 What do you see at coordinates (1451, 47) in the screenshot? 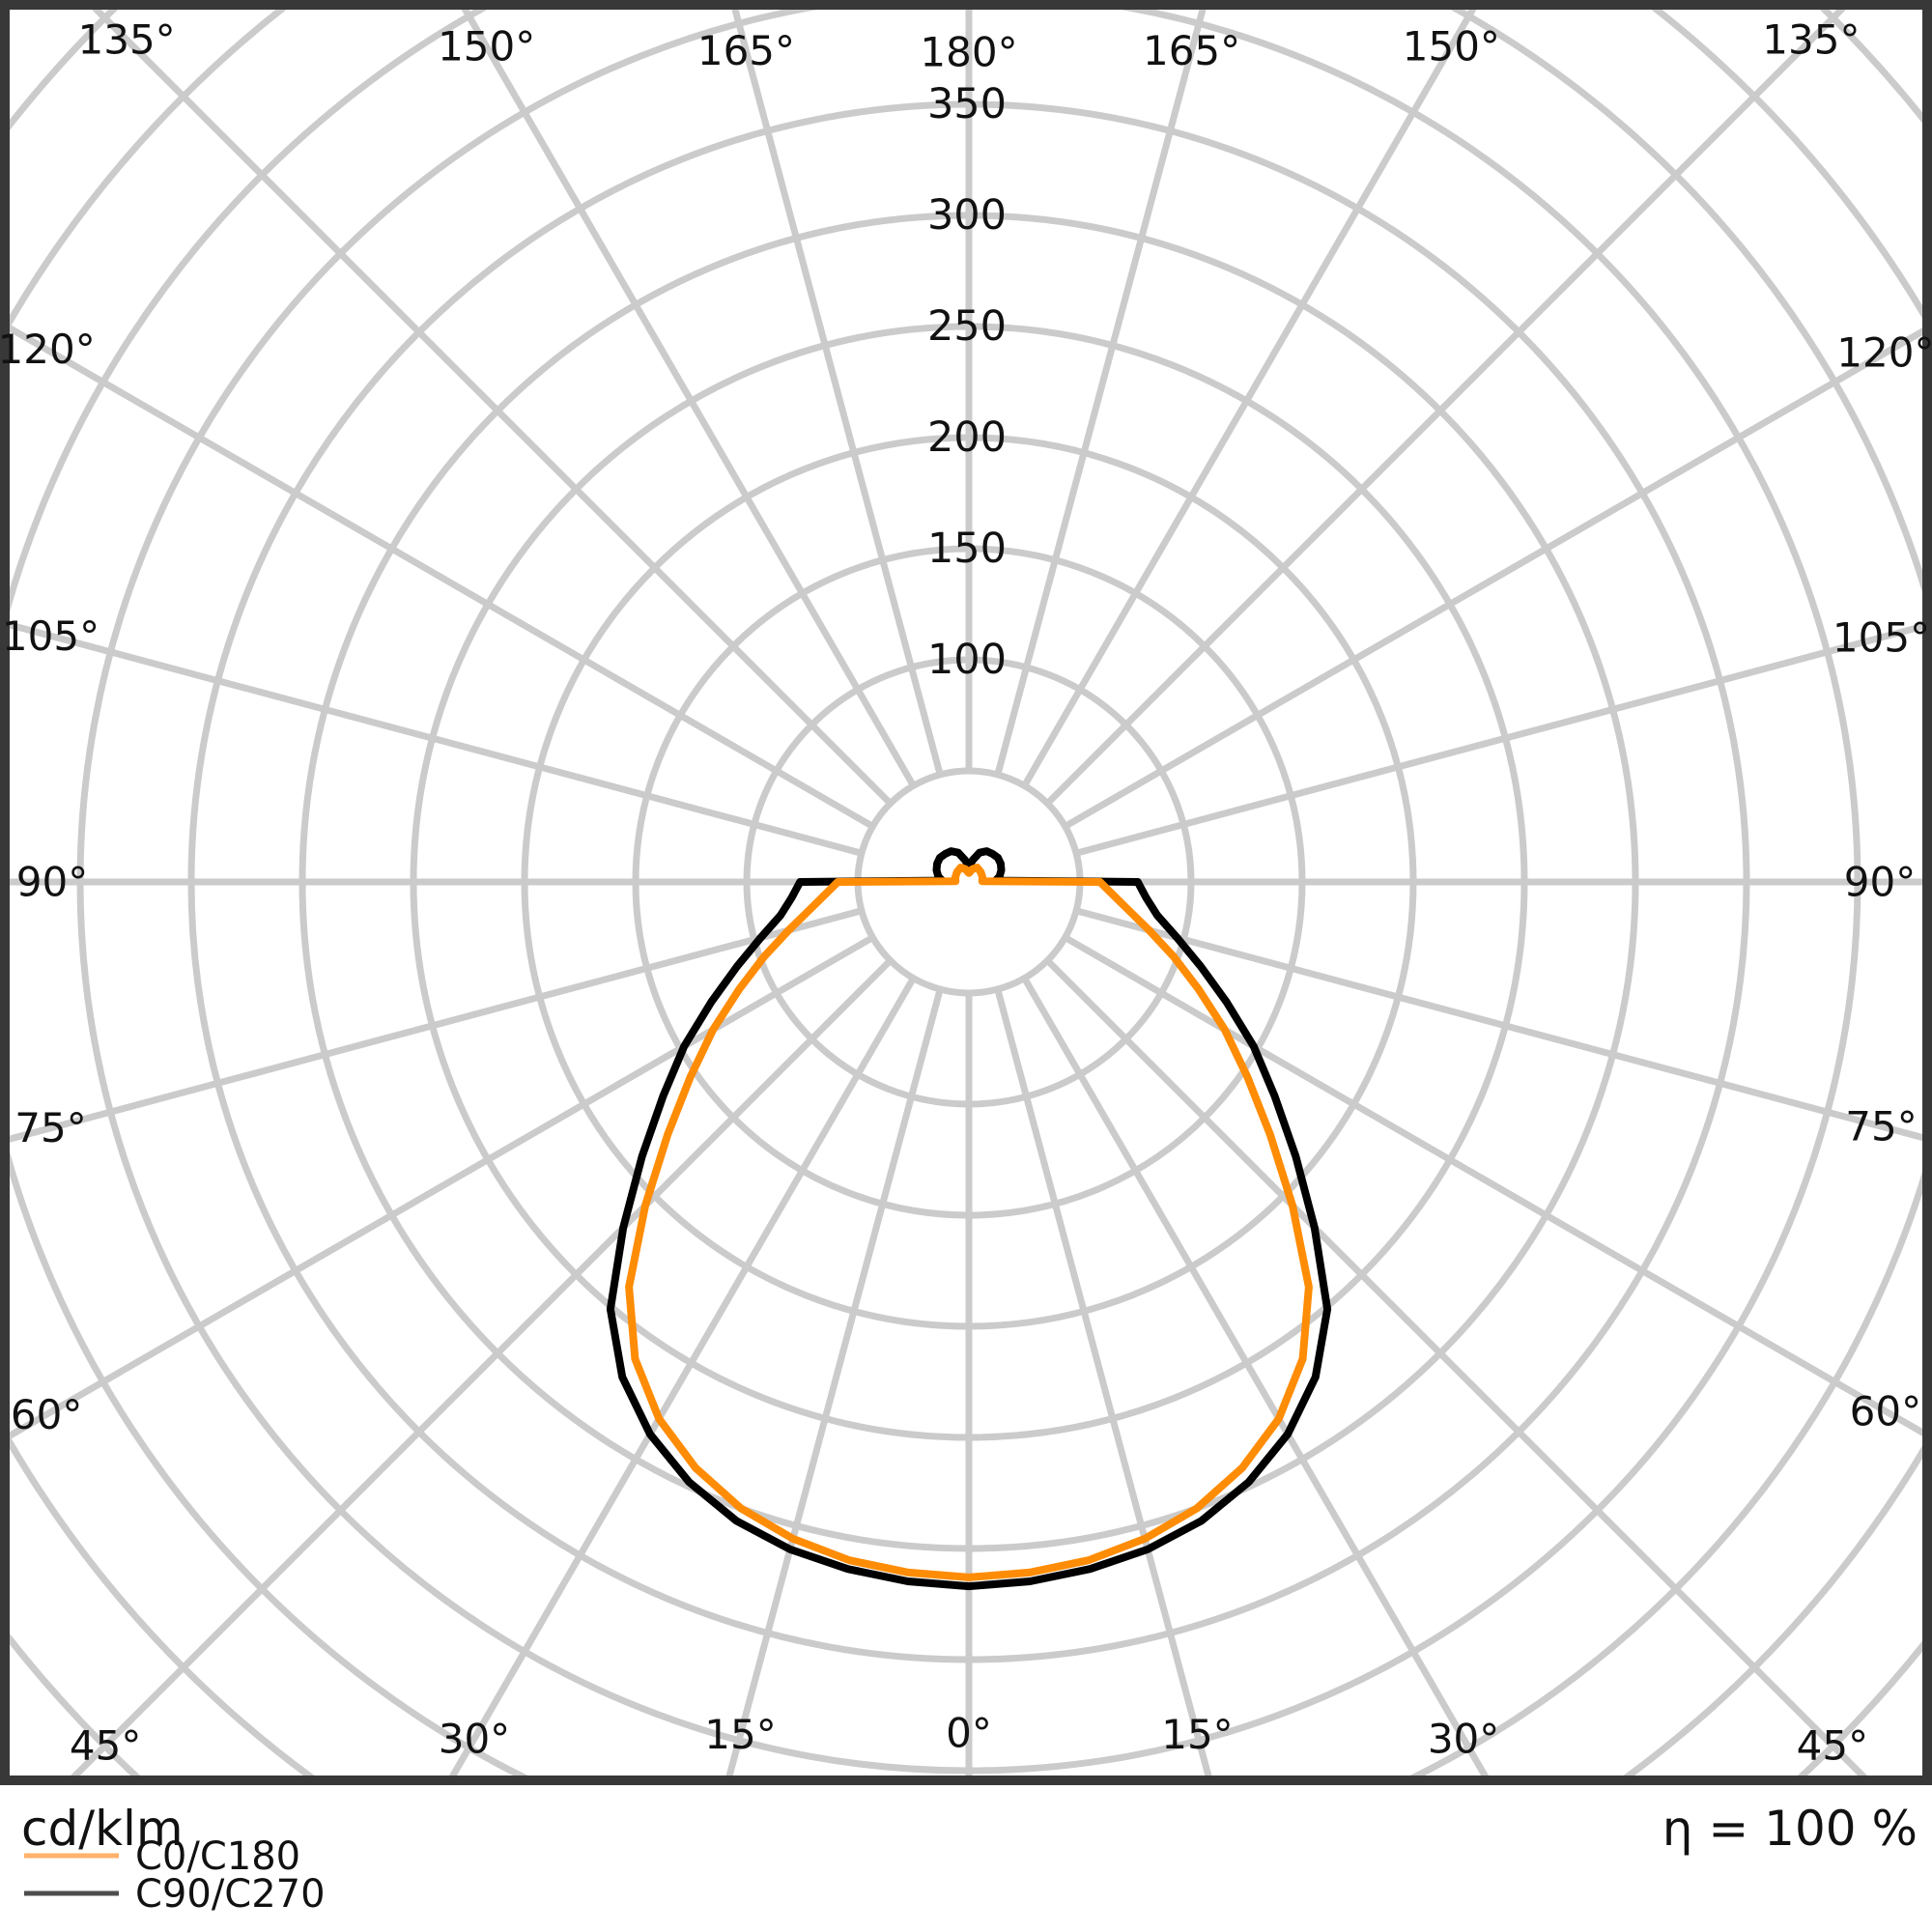
I see `angle-tick-label-150-r: 150°` at bounding box center [1451, 47].